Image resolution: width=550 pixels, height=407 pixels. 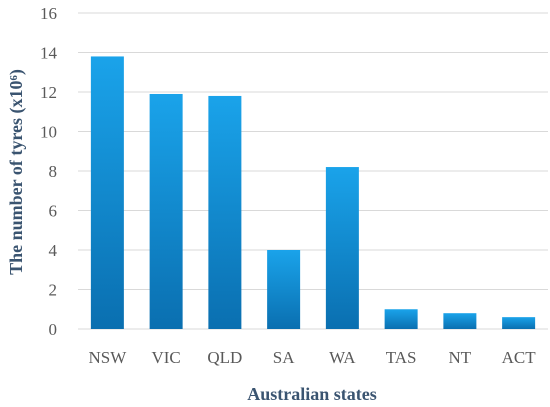 I want to click on x-axis-tick-labels: NSW VIC QLD SA WA TAS NT ACT, so click(x=312, y=357).